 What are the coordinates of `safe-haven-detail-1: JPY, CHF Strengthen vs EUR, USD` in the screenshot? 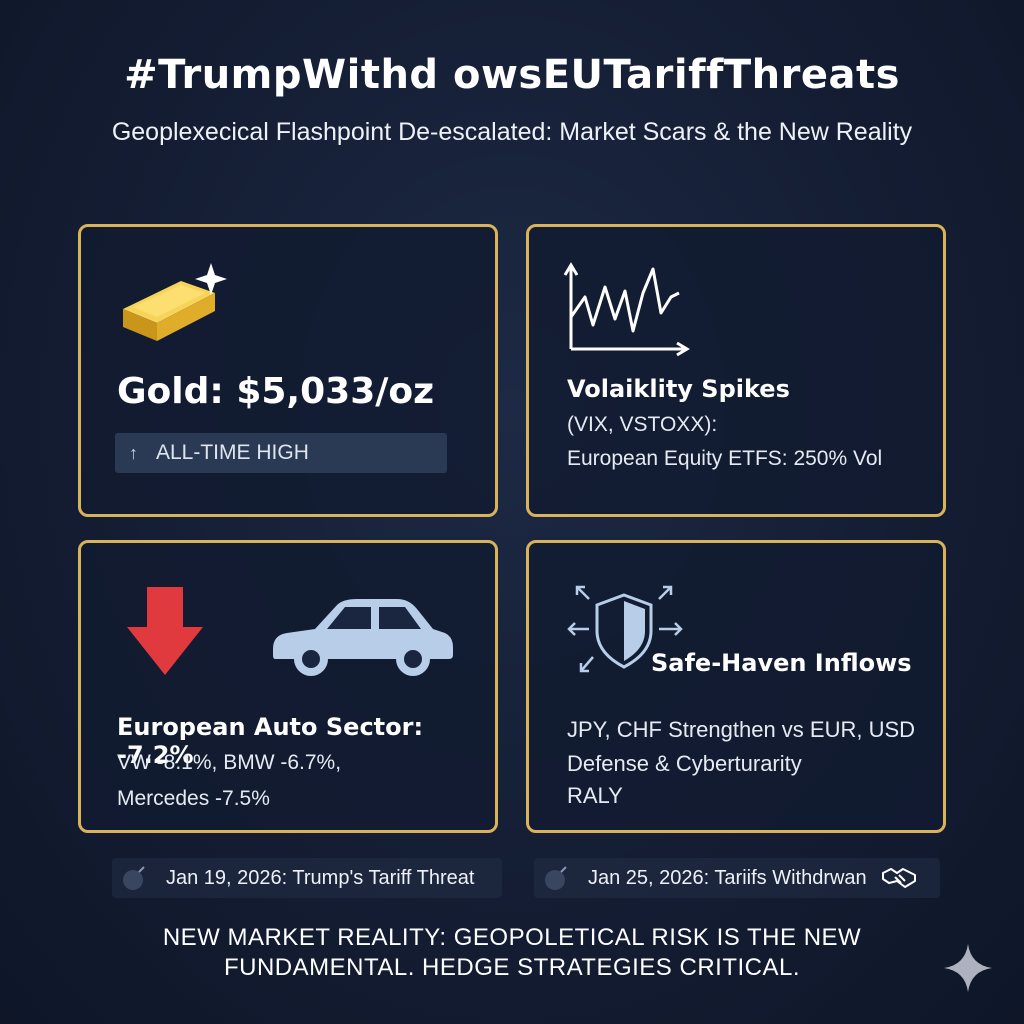 It's located at (741, 729).